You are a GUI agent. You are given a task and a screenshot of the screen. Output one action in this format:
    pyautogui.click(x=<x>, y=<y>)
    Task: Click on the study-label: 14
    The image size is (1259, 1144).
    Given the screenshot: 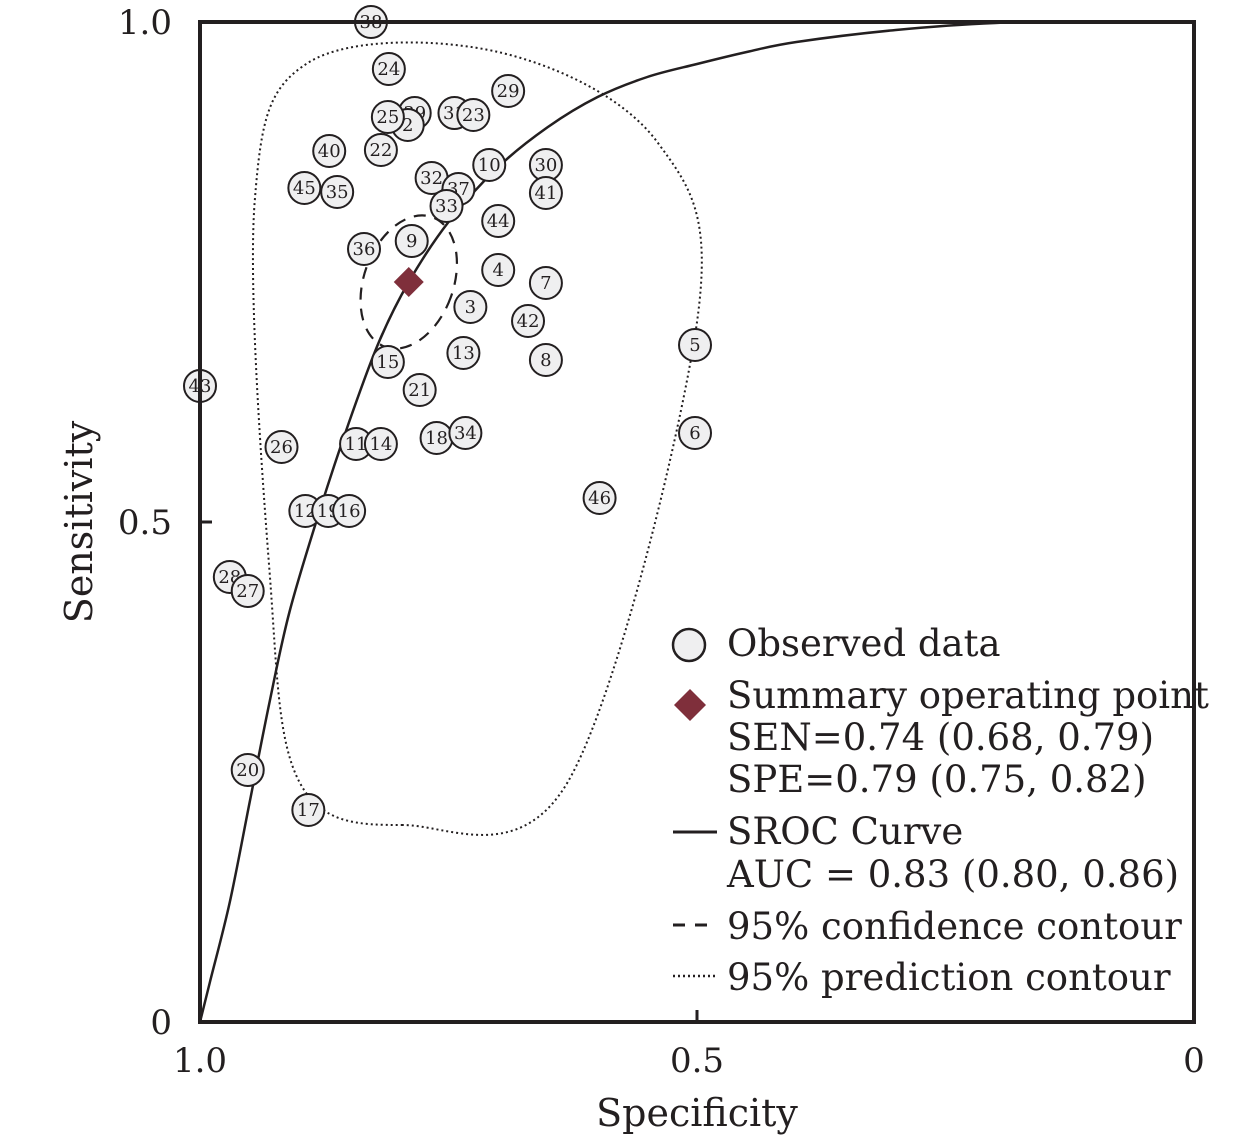 What is the action you would take?
    pyautogui.click(x=380, y=444)
    